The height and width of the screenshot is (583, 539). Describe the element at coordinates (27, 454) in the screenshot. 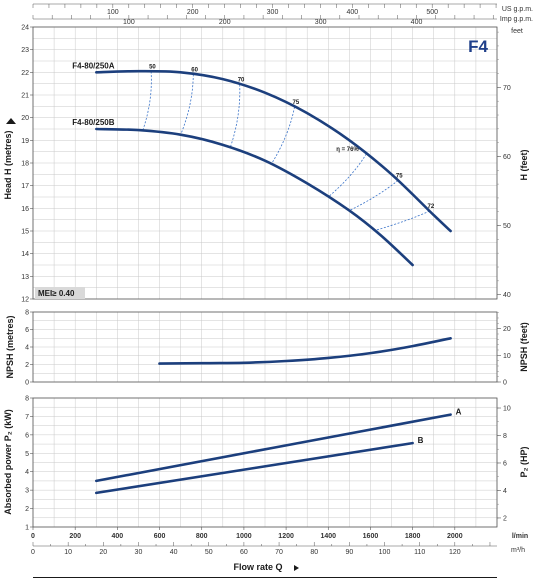

I see `power-ytick-label: 5` at that location.